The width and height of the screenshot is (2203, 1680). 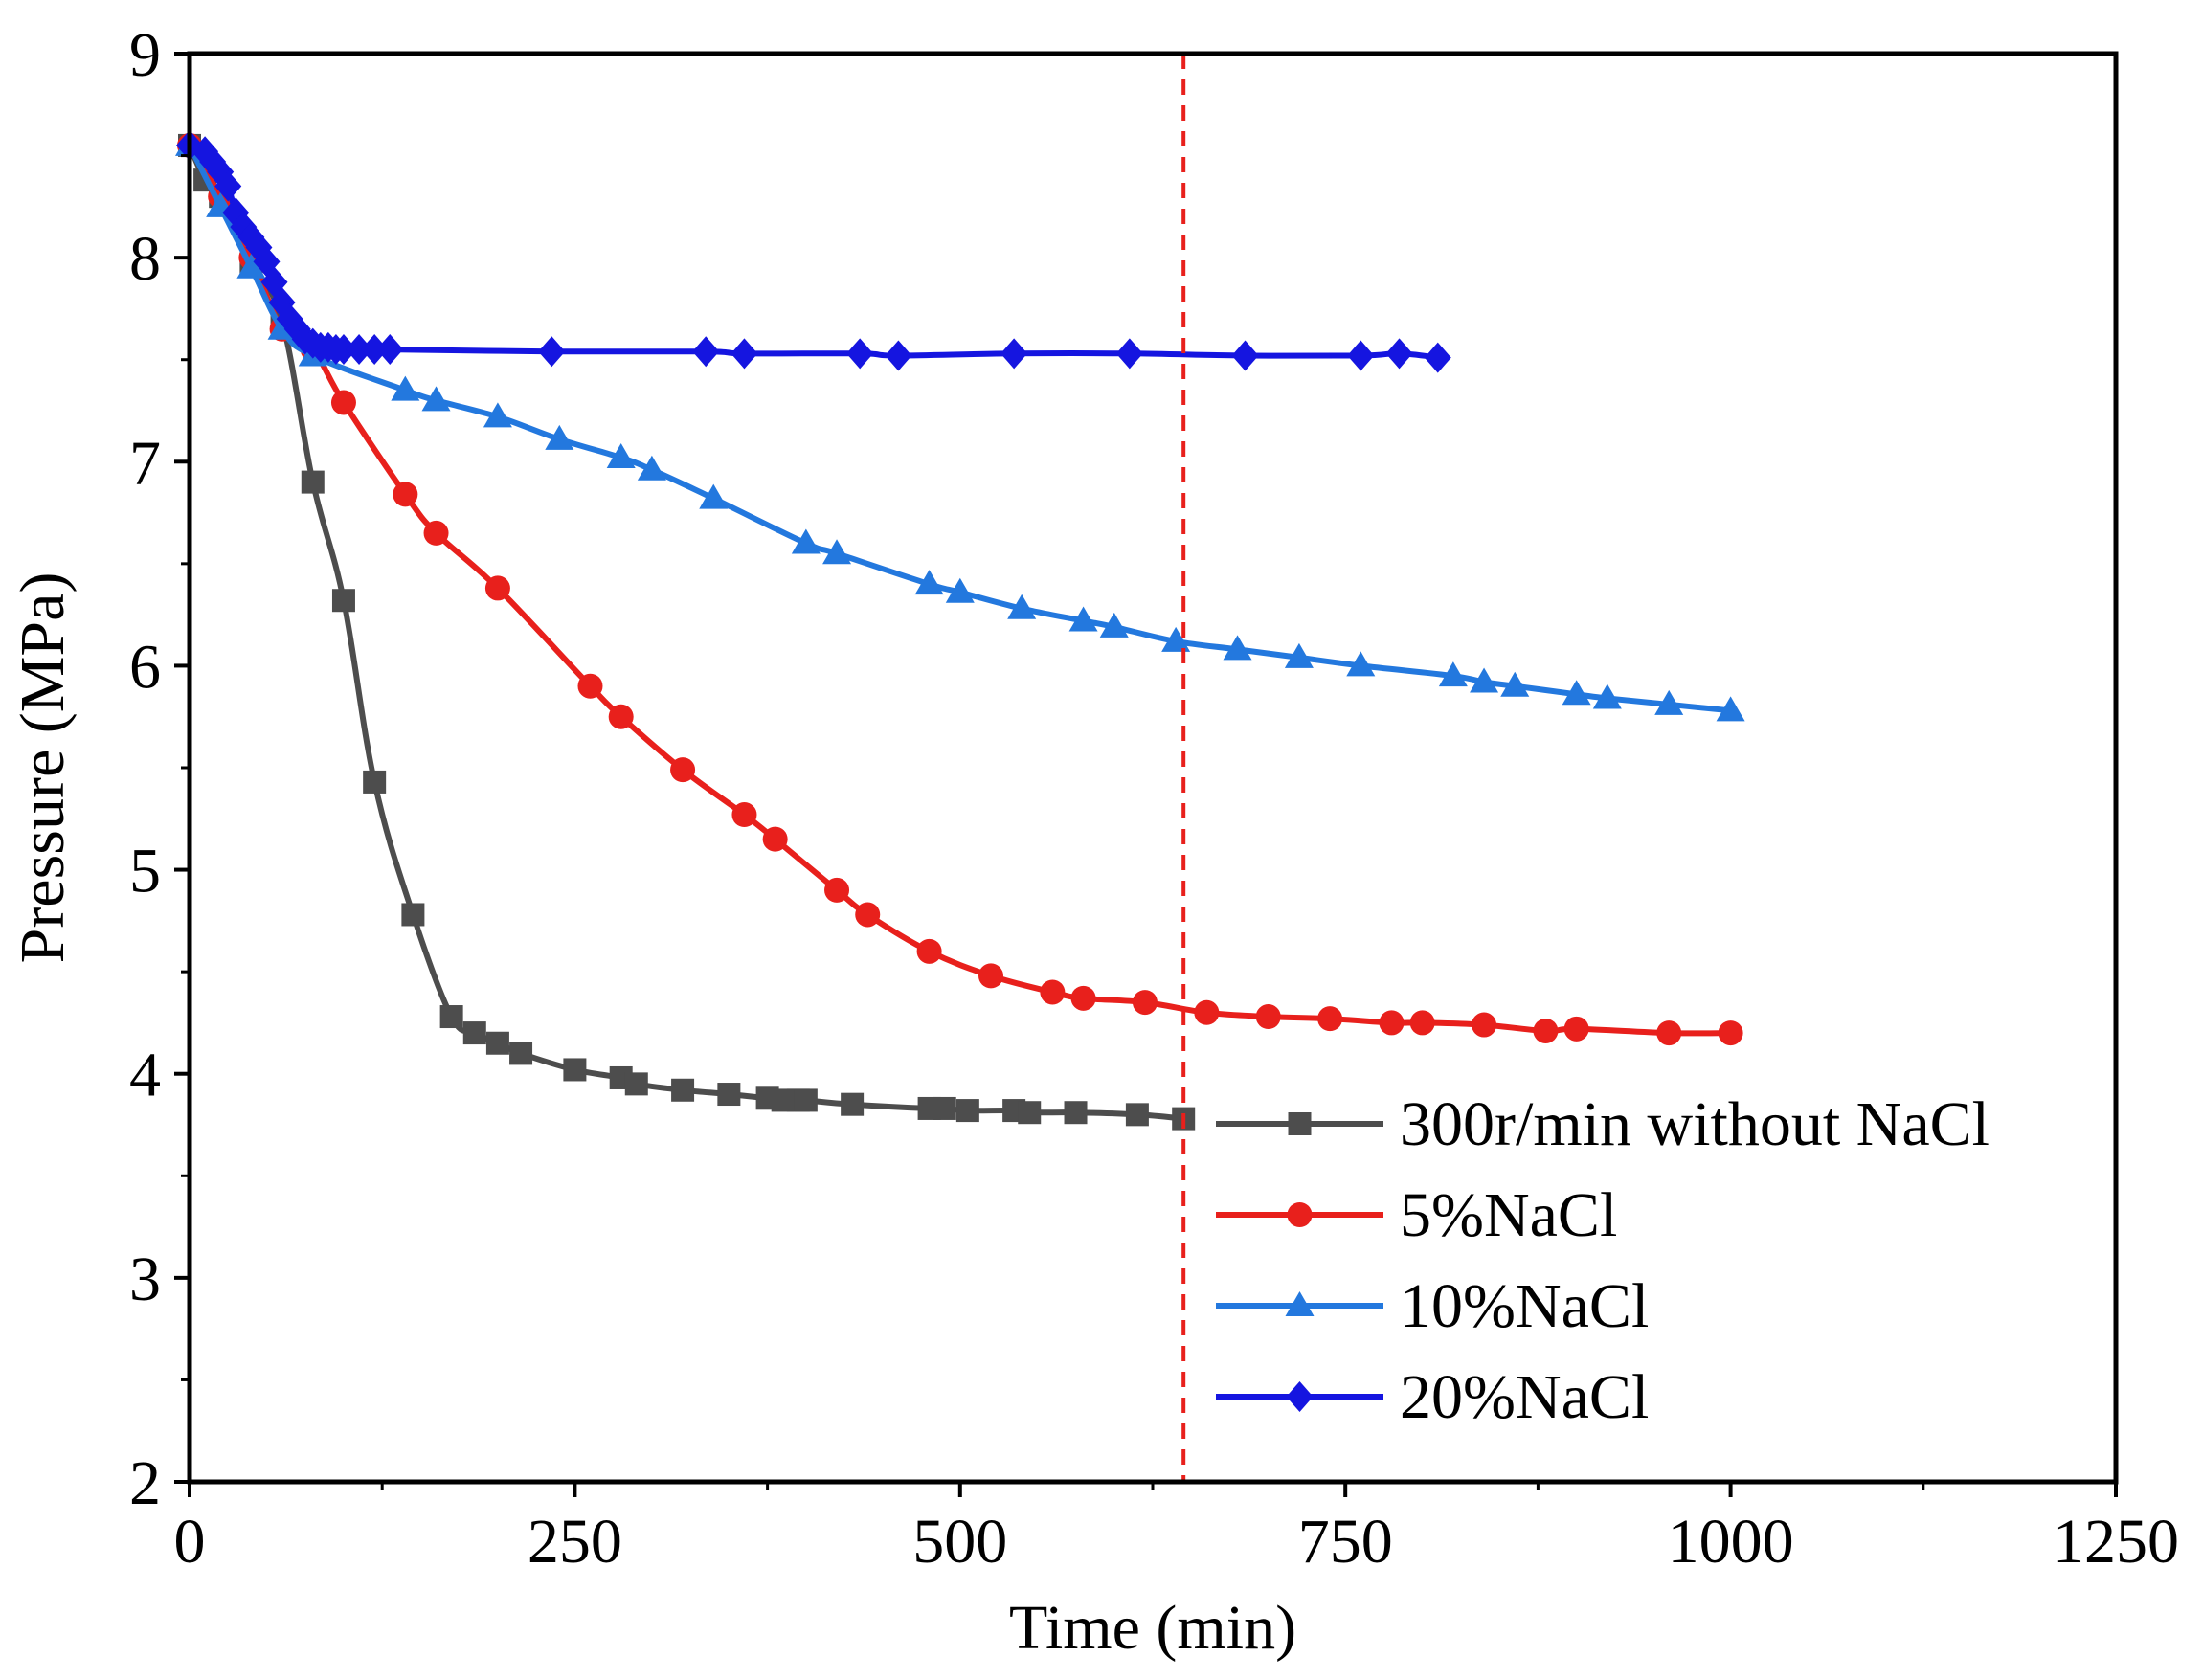 I want to click on legend-label: 5%NaCl, so click(x=1508, y=1215).